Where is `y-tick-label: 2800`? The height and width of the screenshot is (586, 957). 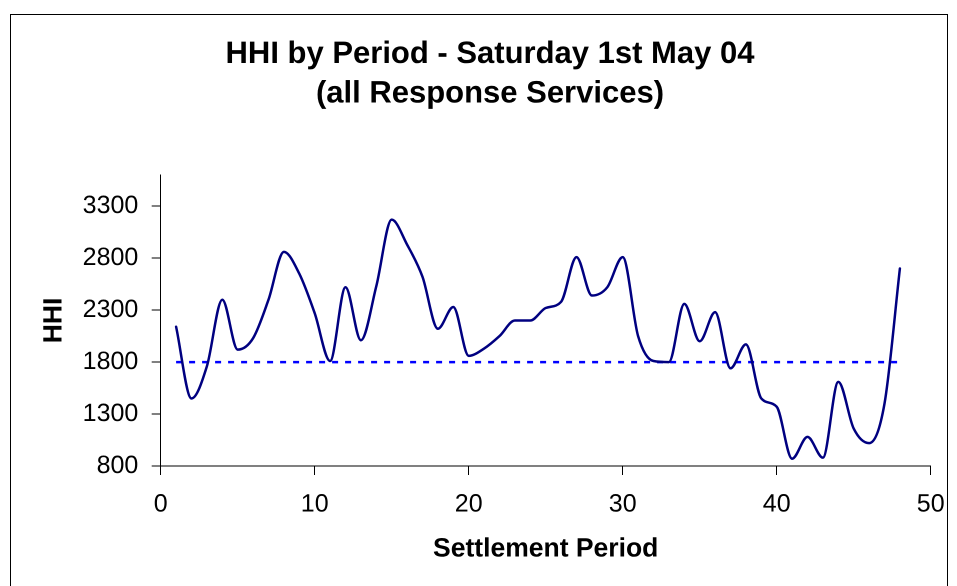
y-tick-label: 2800 is located at coordinates (110, 257).